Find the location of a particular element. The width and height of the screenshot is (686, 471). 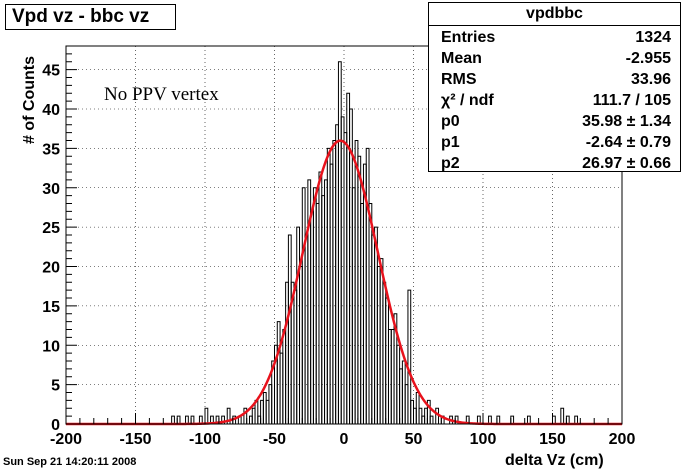

y-tick-label: 35 is located at coordinates (51, 149).